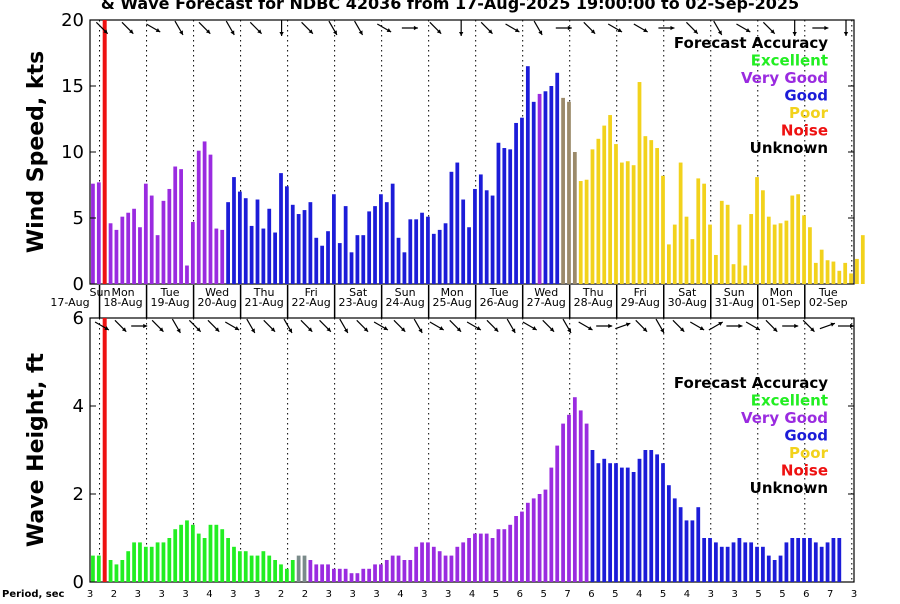  What do you see at coordinates (358, 292) in the screenshot?
I see `day-name: Sat` at bounding box center [358, 292].